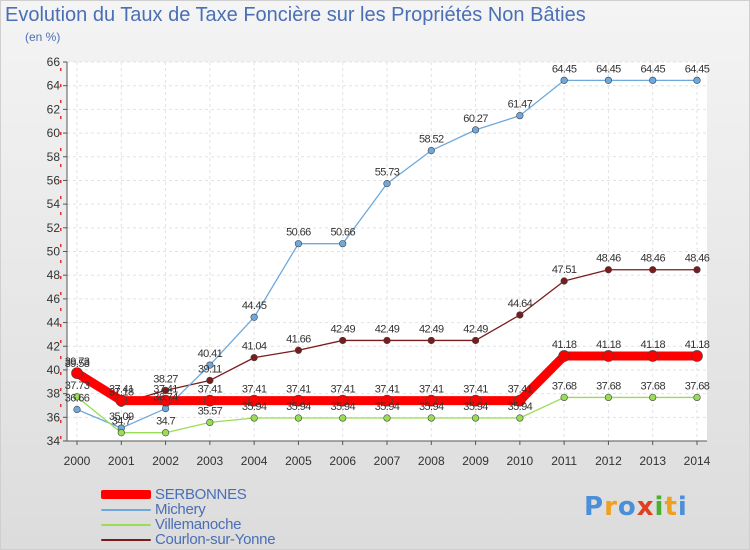 Image resolution: width=750 pixels, height=550 pixels. Describe the element at coordinates (520, 461) in the screenshot. I see `x-tick-label: 2010` at that location.